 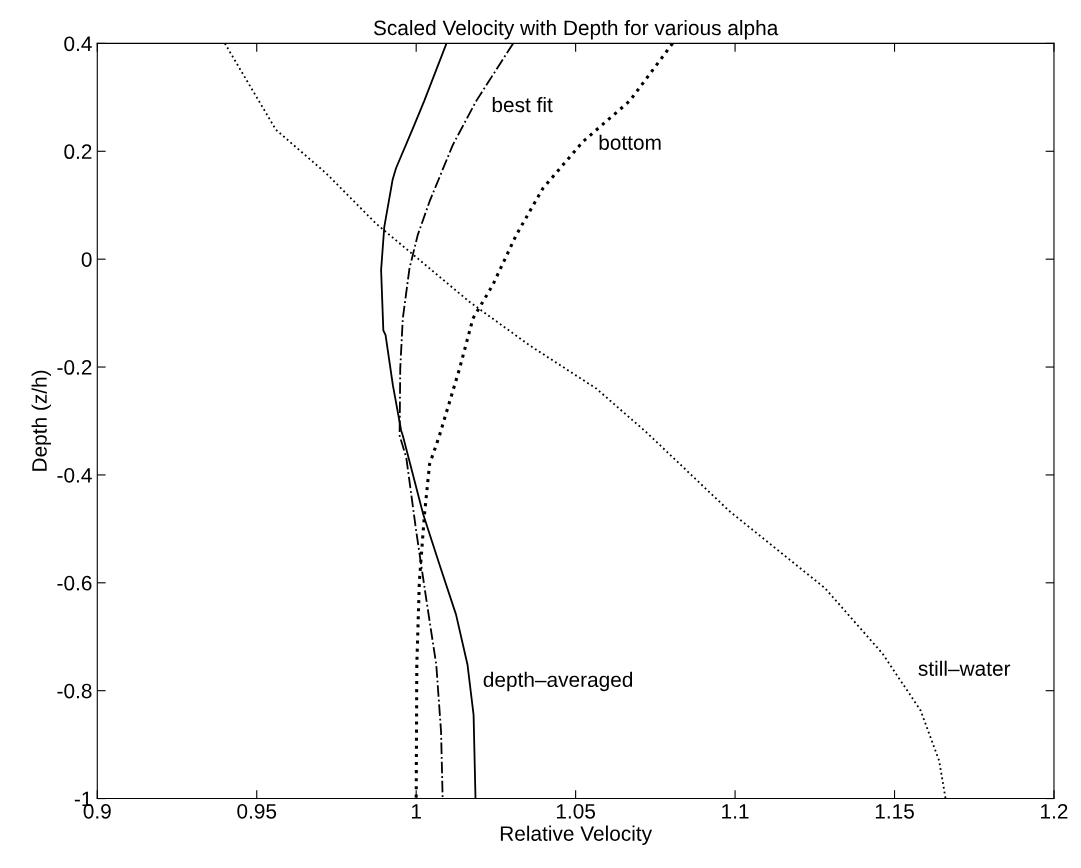 I want to click on y-tick-label: -0.2, so click(x=74, y=367).